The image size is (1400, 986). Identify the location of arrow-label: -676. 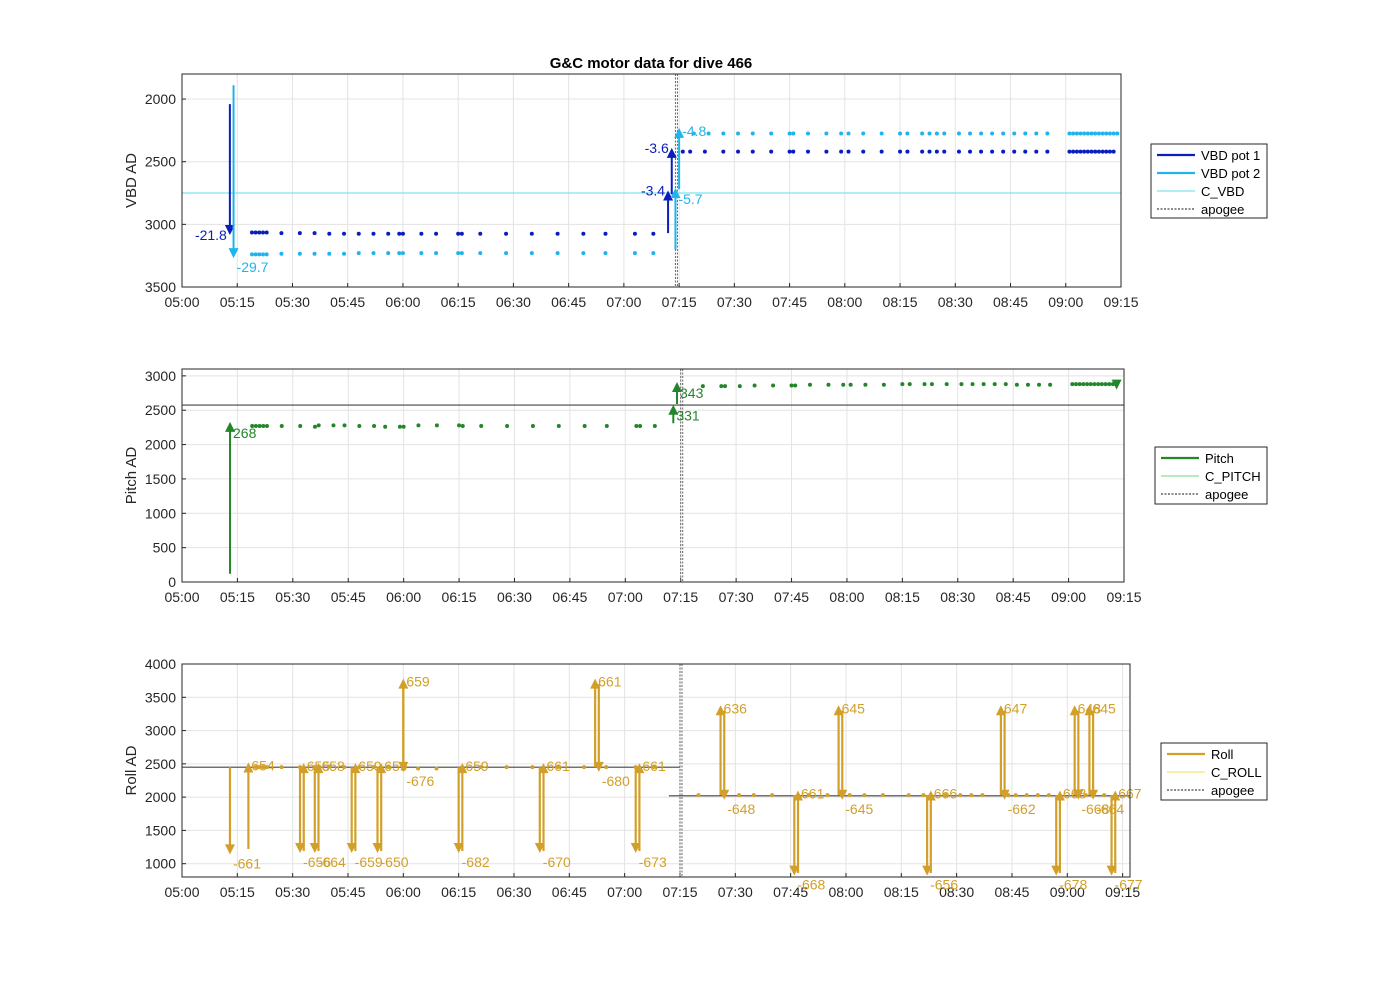
(420, 781).